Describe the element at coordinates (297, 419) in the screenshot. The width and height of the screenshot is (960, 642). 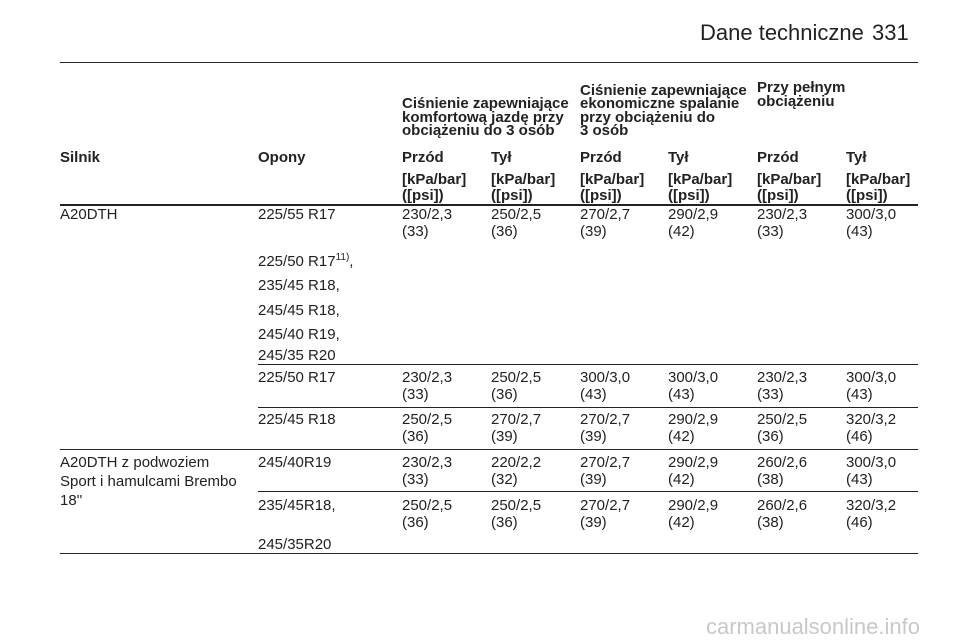
I see `tyre: 225/45 R18` at that location.